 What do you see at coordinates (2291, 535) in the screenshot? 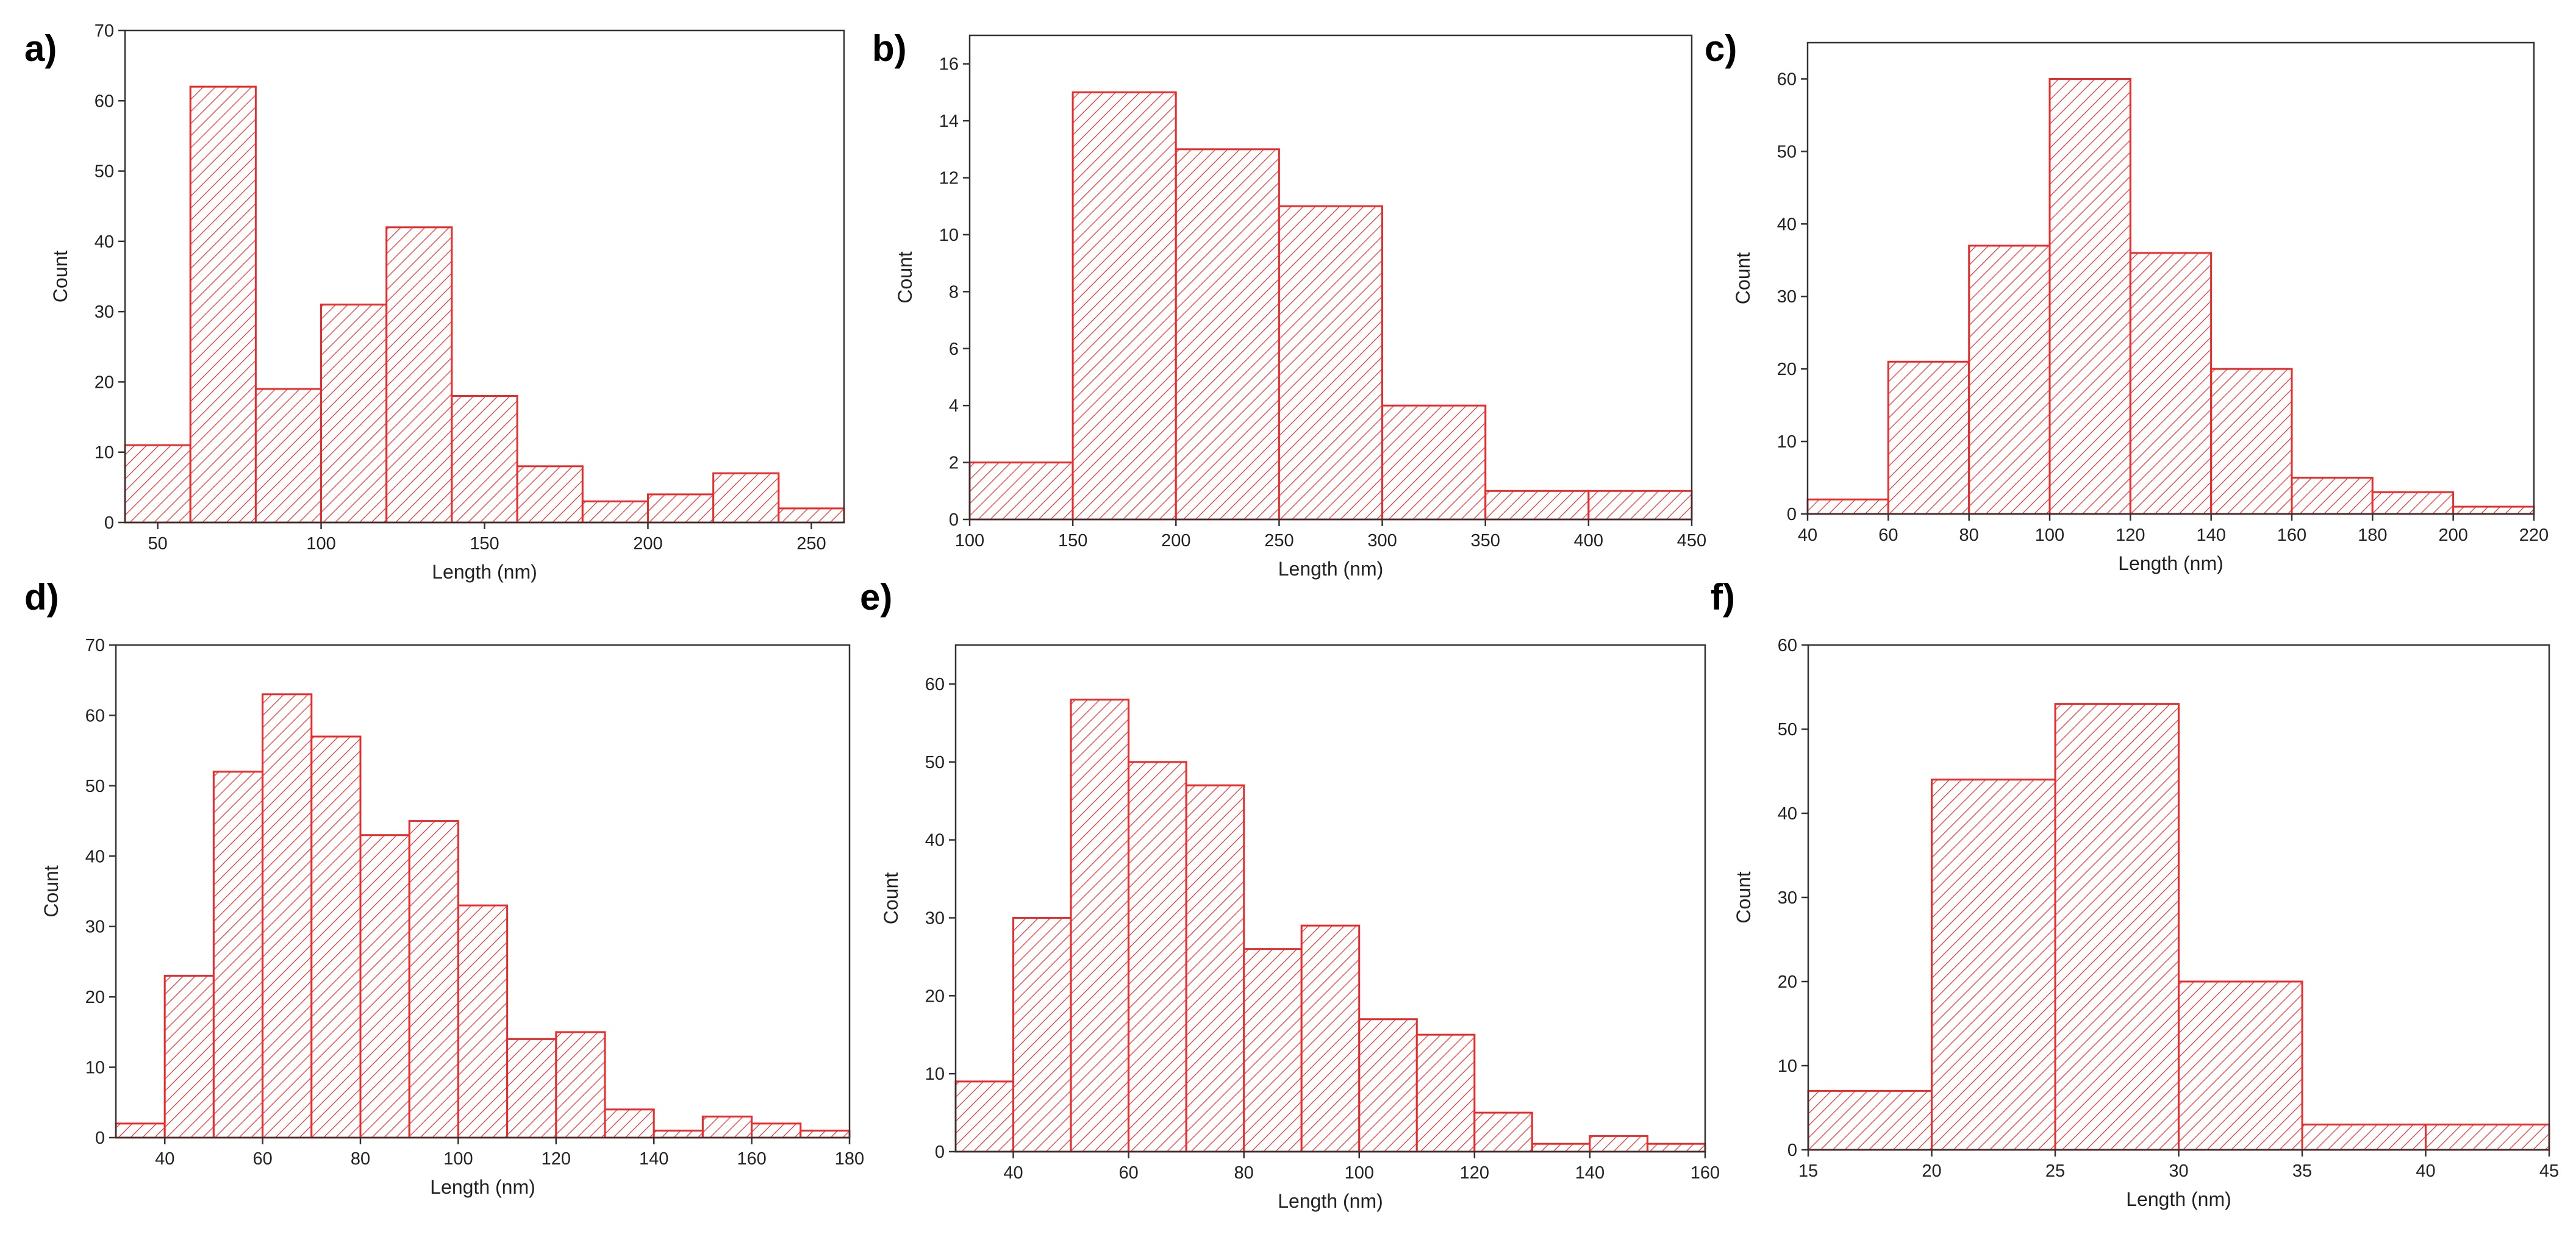
I see `panel-c-xtick-label-6: 160` at bounding box center [2291, 535].